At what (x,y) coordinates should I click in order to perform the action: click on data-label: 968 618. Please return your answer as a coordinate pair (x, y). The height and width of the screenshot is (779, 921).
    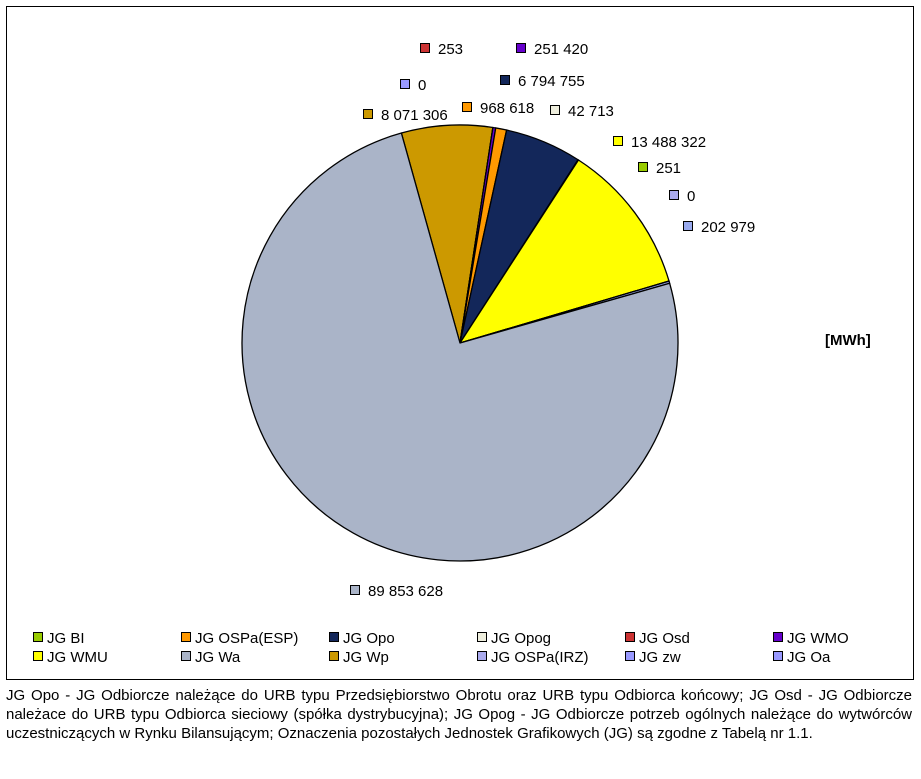
    Looking at the image, I should click on (498, 109).